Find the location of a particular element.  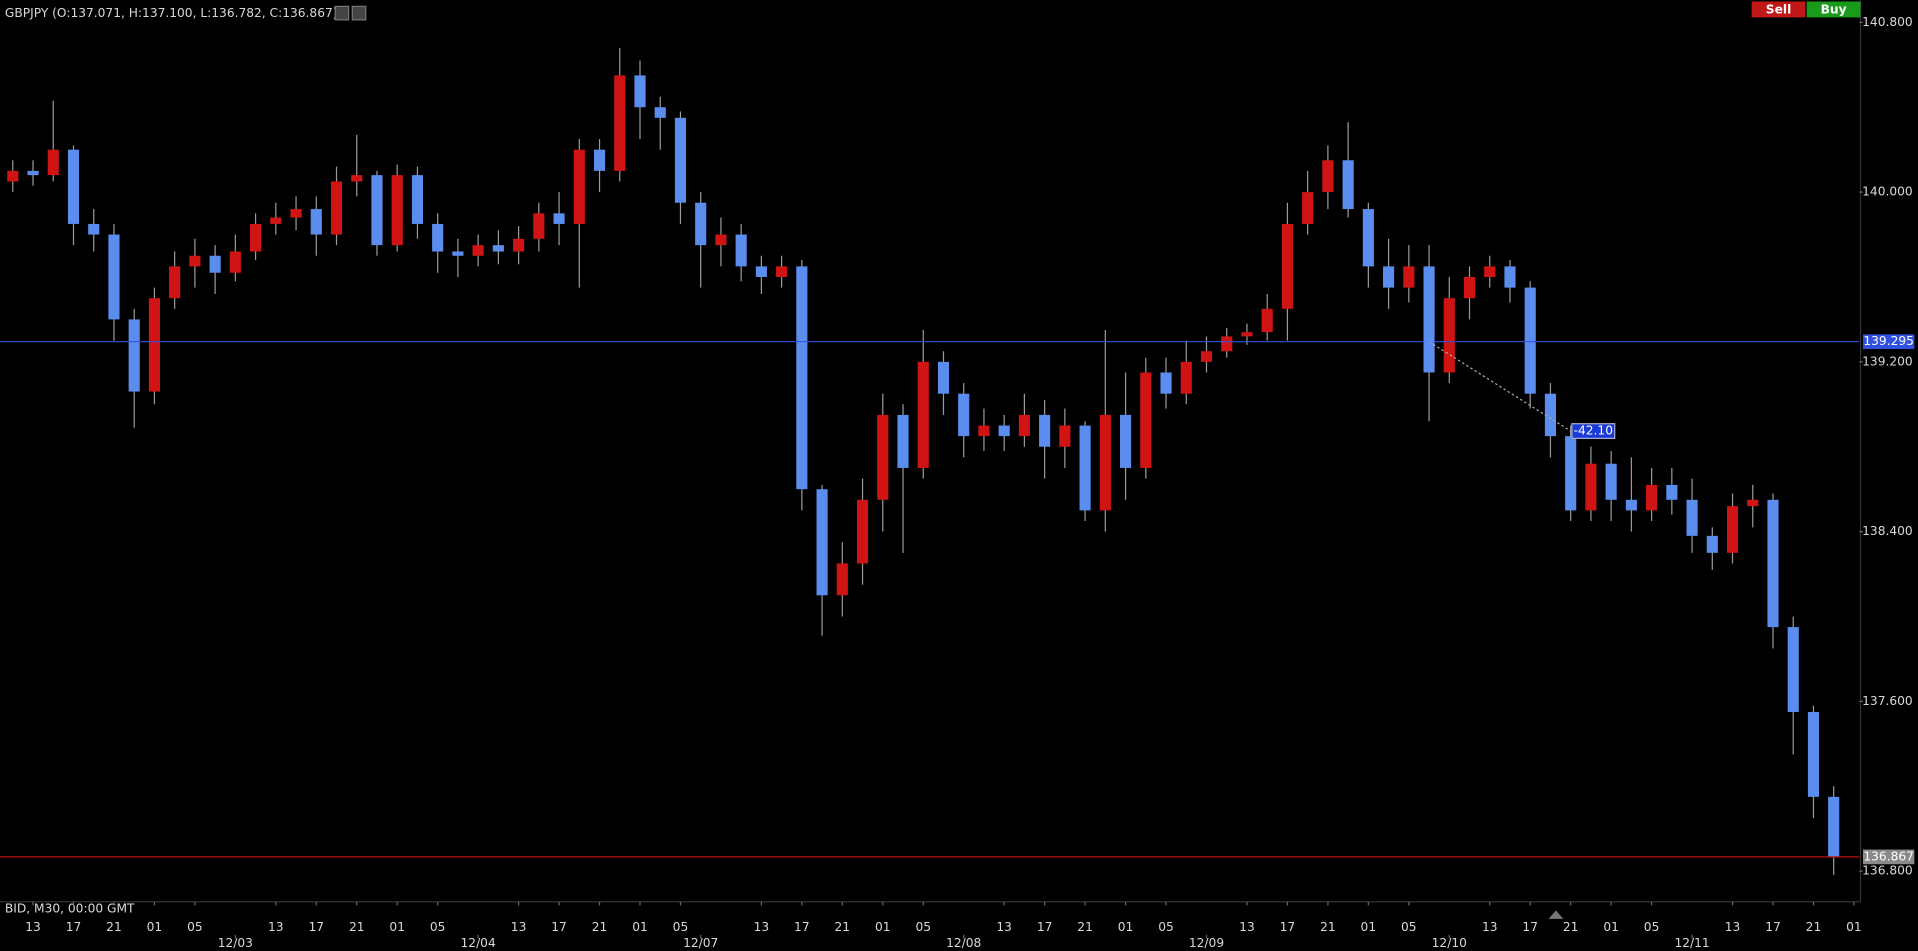

date-tick-label: 12/10 is located at coordinates (1449, 943).